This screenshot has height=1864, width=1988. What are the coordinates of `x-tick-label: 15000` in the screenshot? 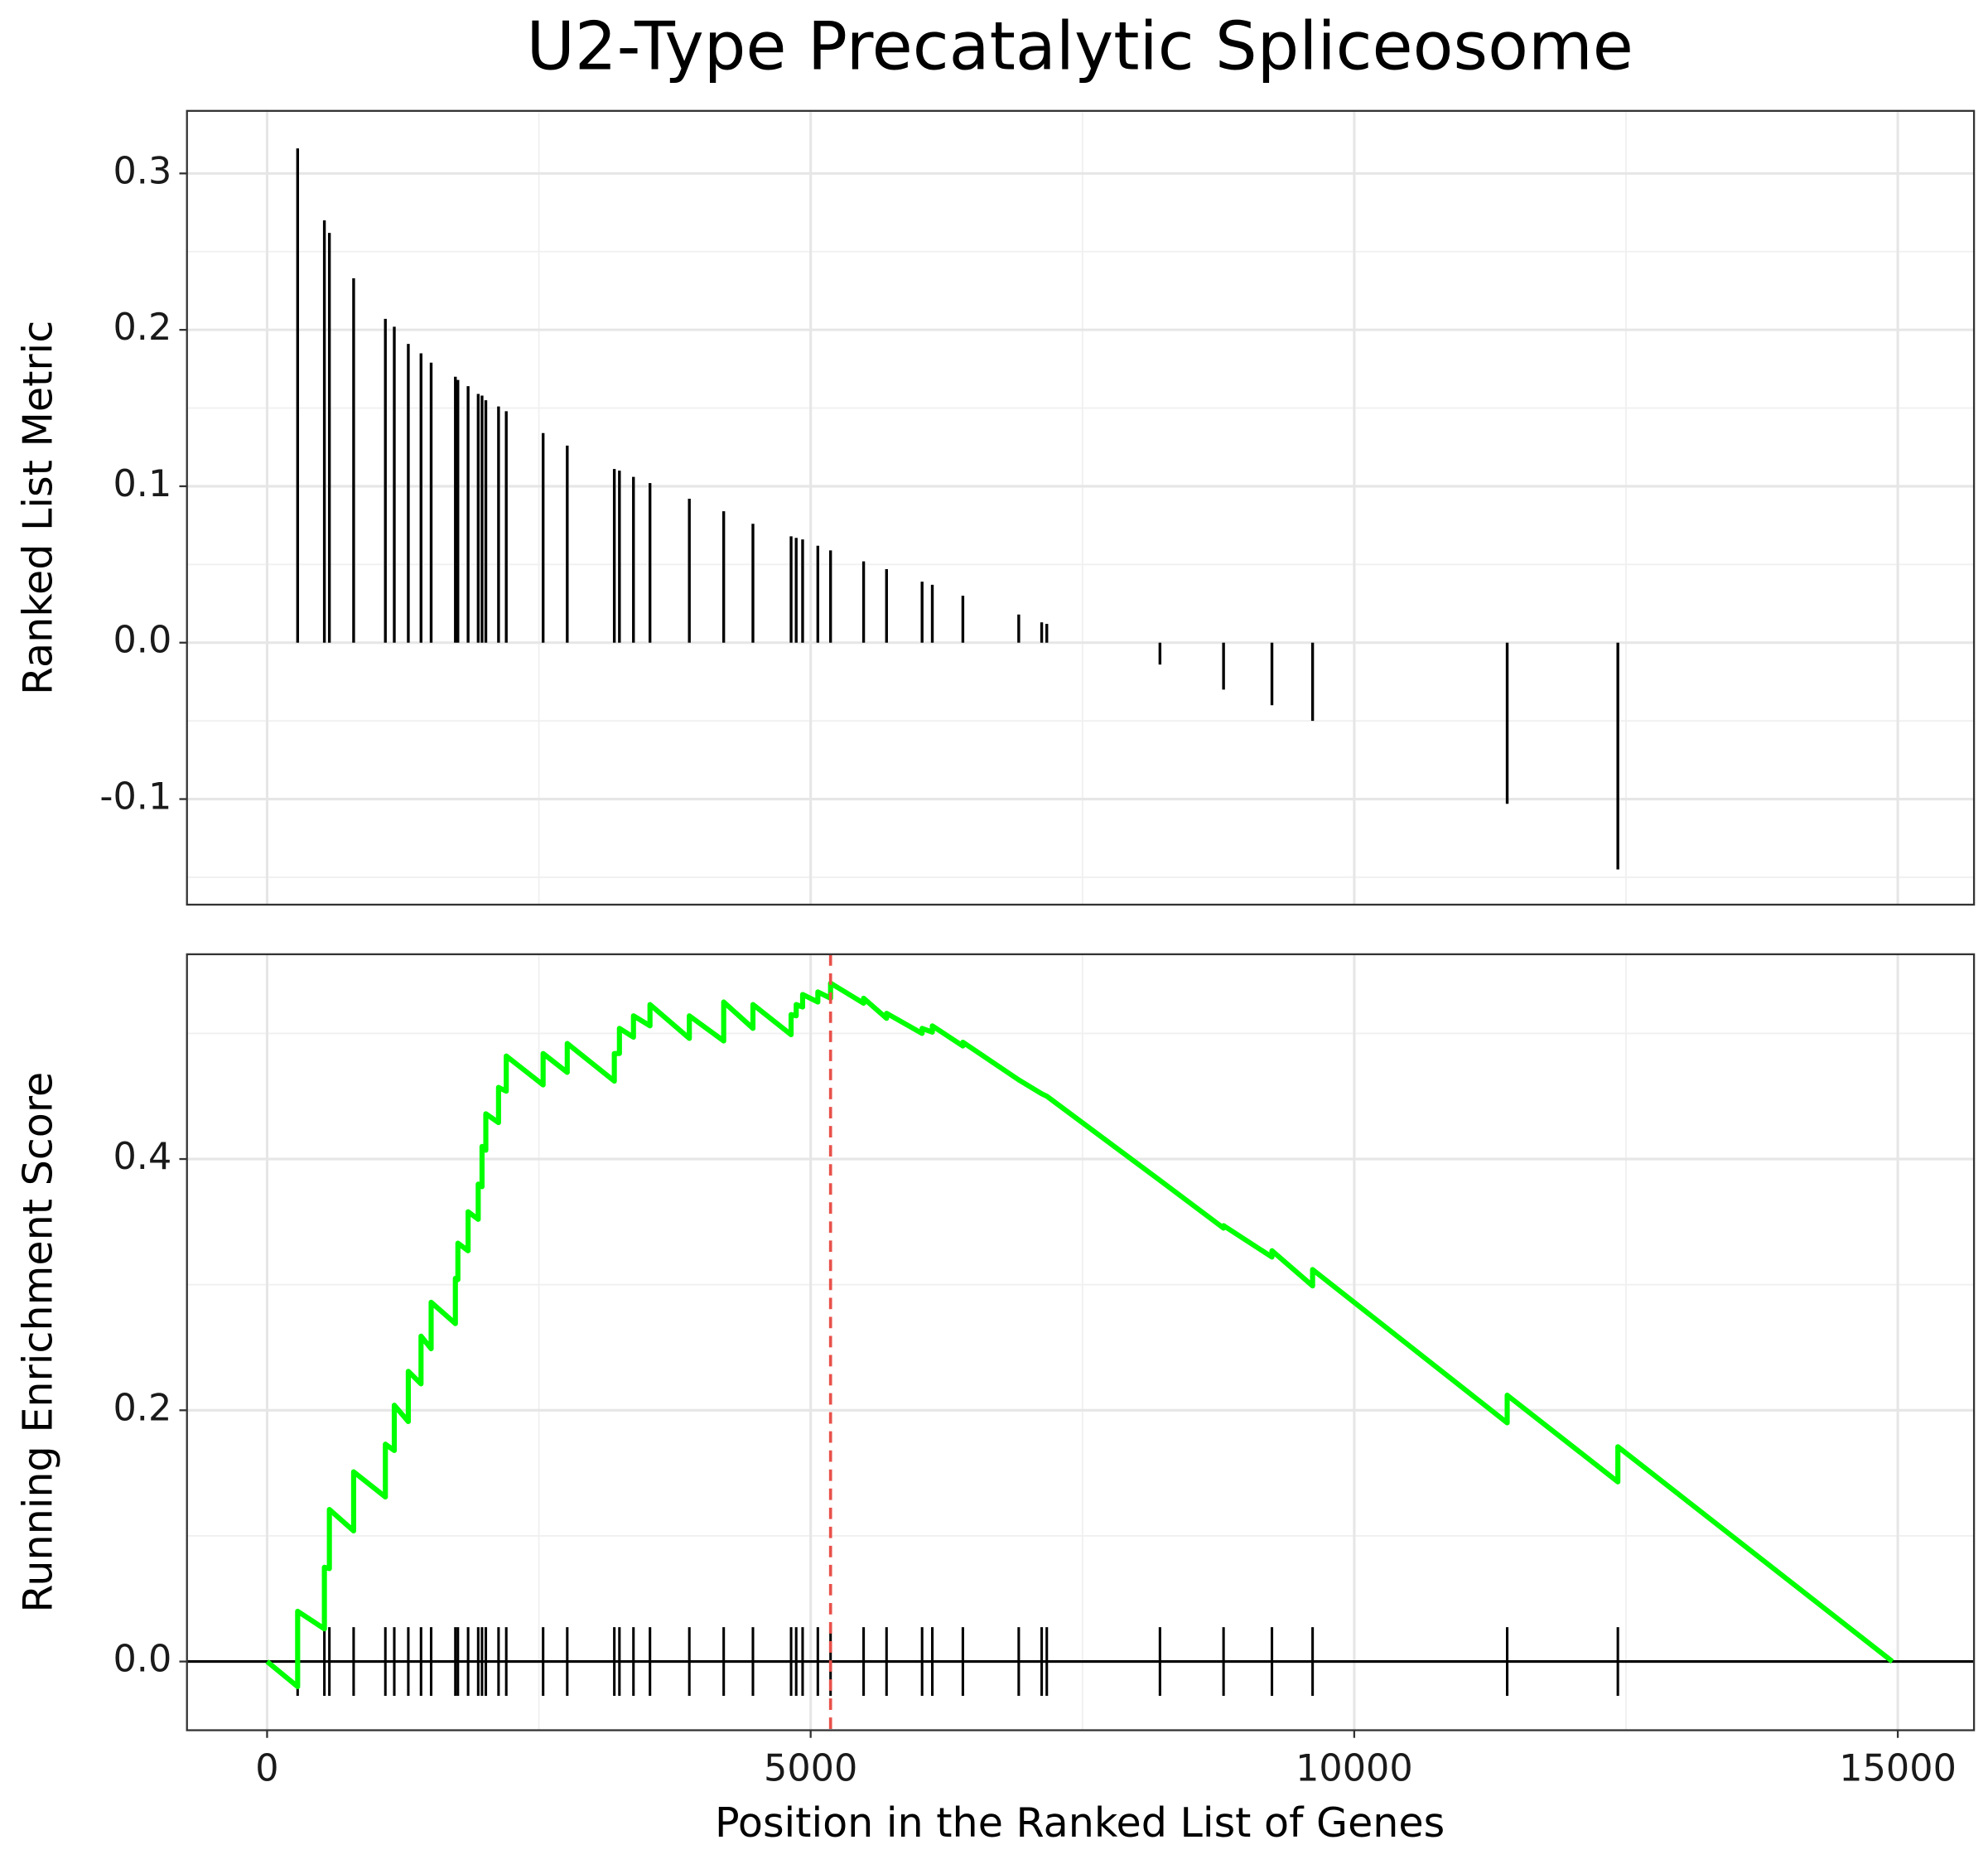 It's located at (1898, 1769).